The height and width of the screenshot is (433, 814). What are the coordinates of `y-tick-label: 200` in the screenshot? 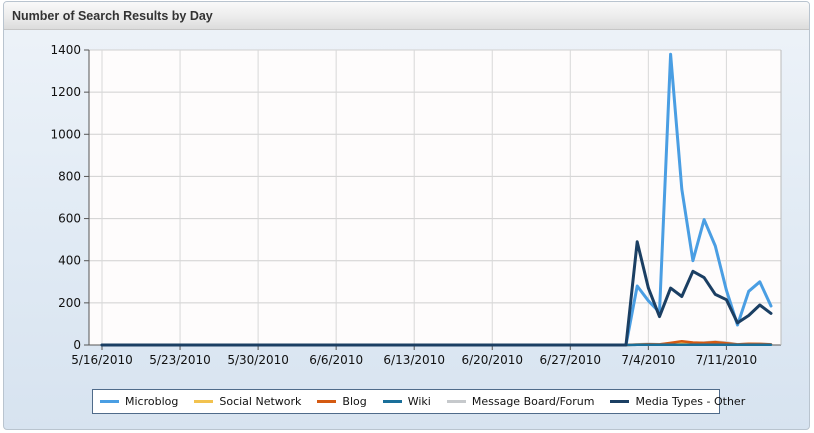 It's located at (69, 303).